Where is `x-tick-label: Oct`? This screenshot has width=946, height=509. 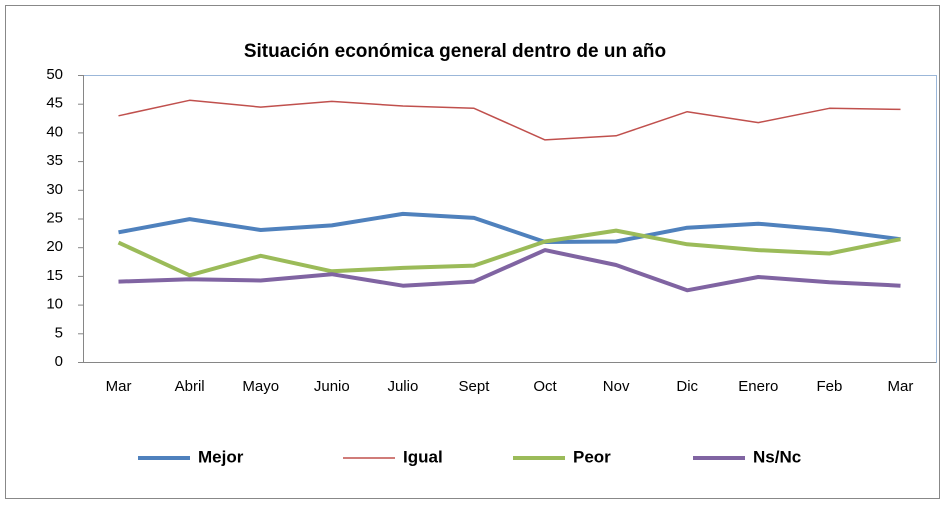
x-tick-label: Oct is located at coordinates (545, 386).